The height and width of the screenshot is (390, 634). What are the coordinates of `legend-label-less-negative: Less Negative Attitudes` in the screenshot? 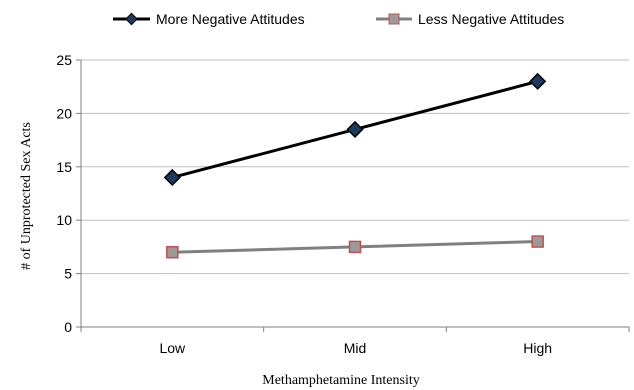 It's located at (491, 19).